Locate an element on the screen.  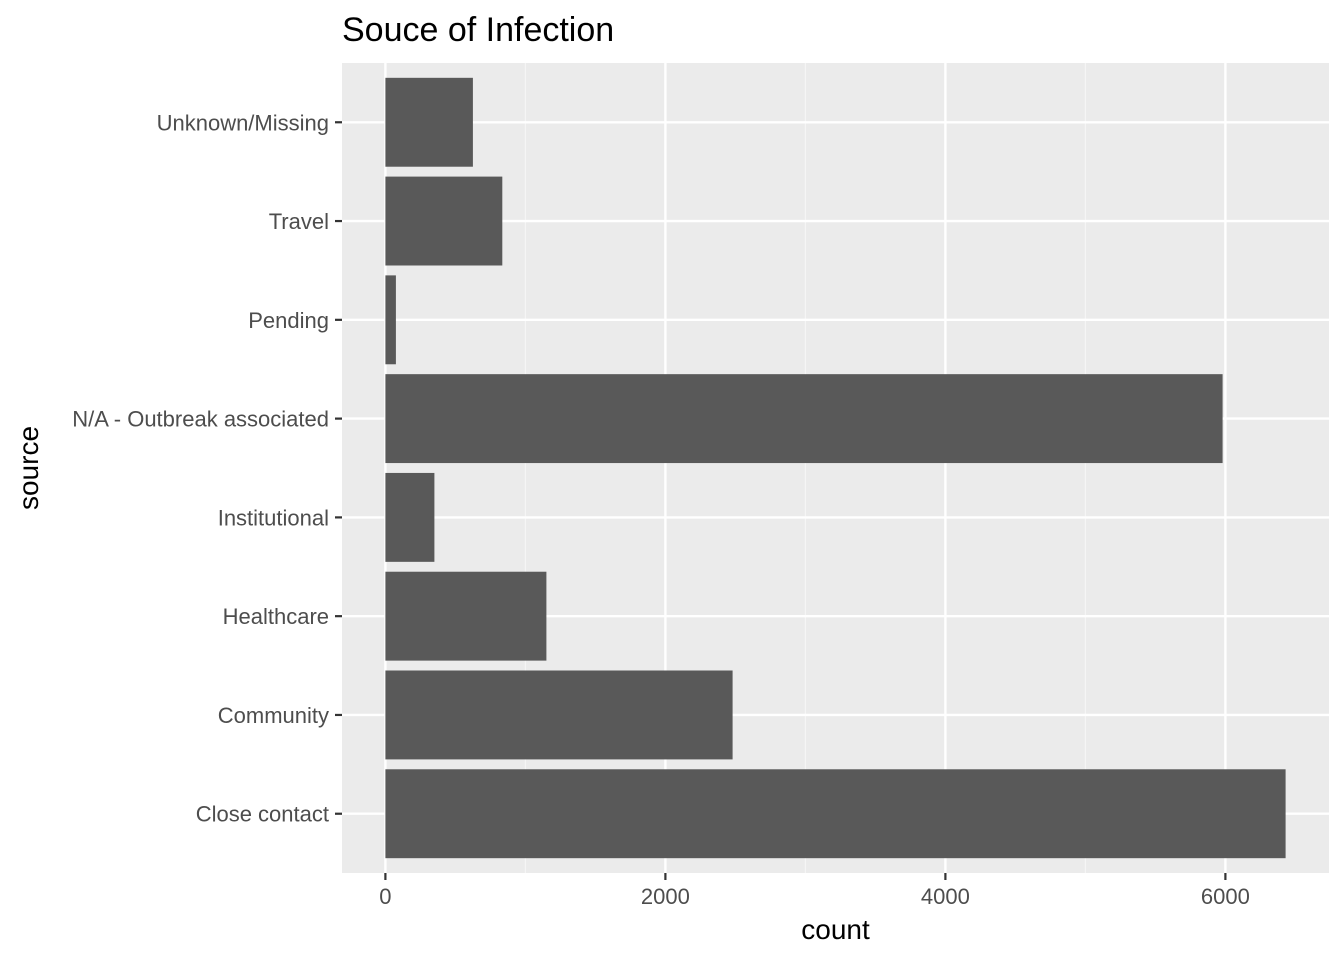
y-tick-label: Travel is located at coordinates (299, 221).